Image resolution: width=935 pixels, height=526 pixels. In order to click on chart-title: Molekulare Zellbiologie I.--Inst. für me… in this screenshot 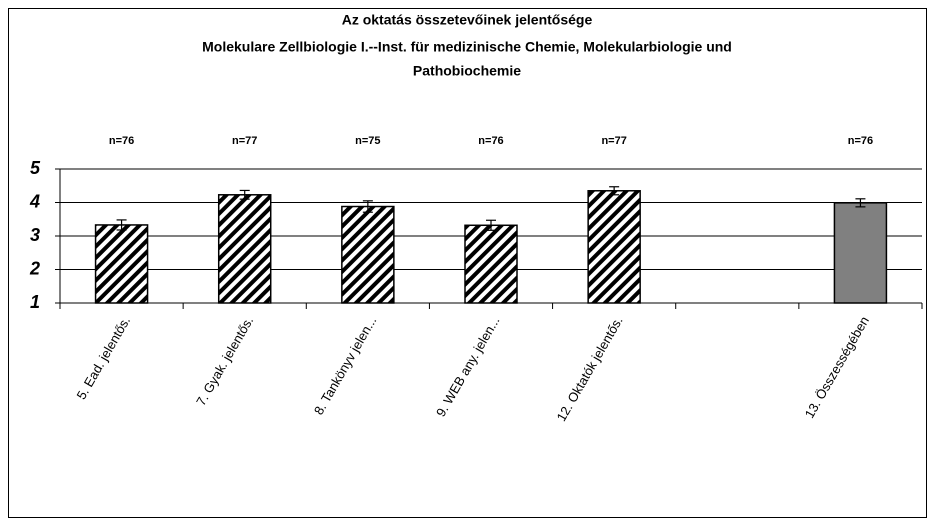, I will do `click(467, 47)`.